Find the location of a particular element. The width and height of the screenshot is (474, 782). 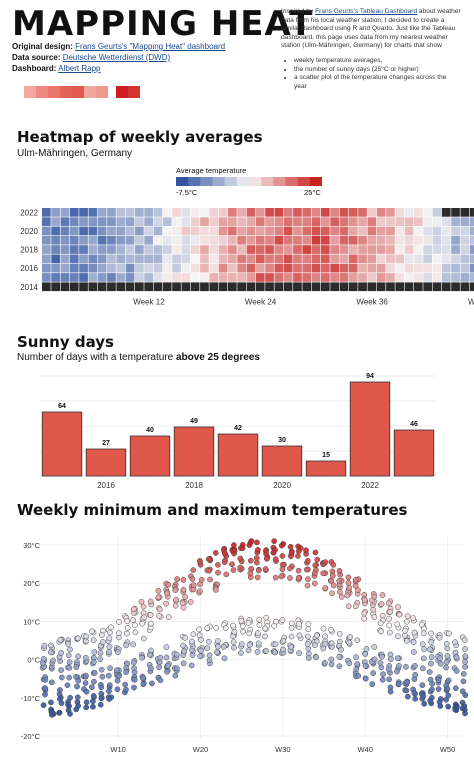

sunny-days-subtitle-text: Number of days with a temperature is located at coordinates (96, 357).